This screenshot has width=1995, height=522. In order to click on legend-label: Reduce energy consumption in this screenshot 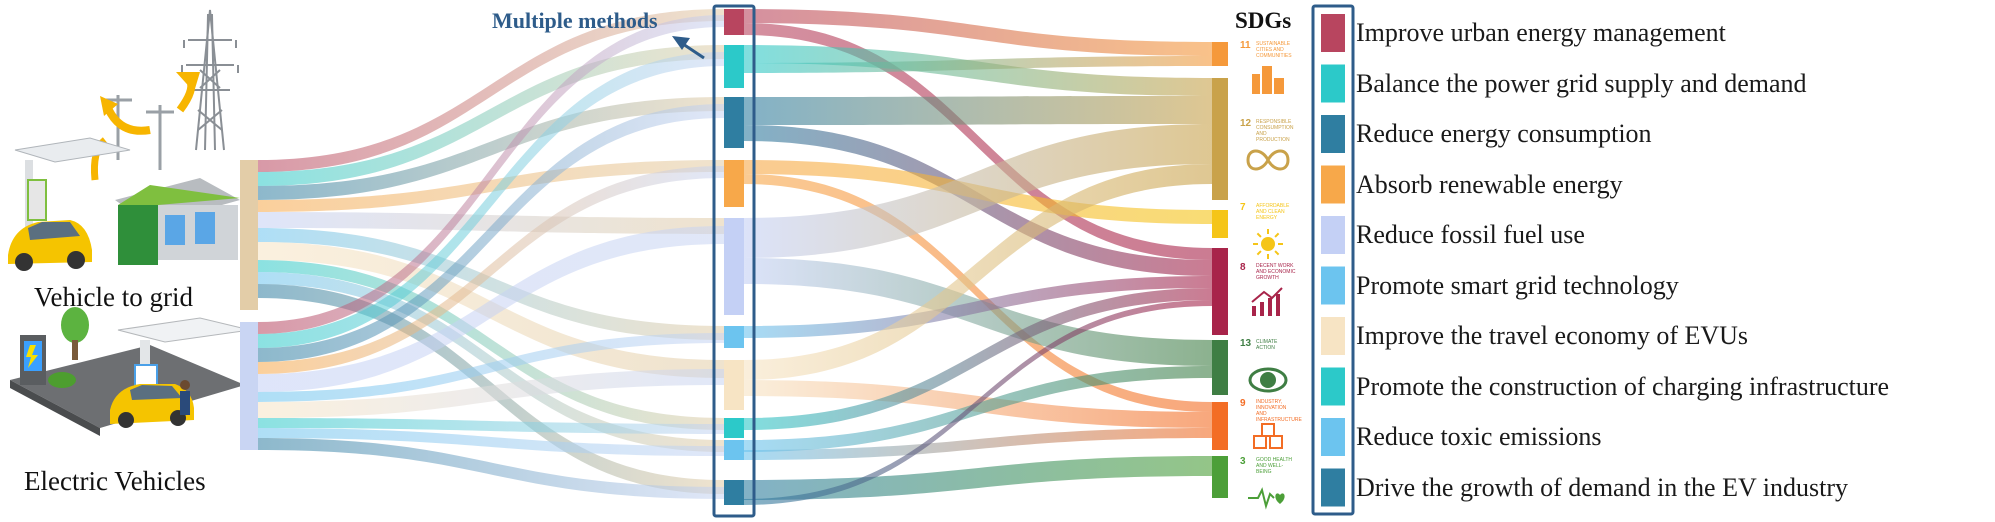, I will do `click(1504, 133)`.